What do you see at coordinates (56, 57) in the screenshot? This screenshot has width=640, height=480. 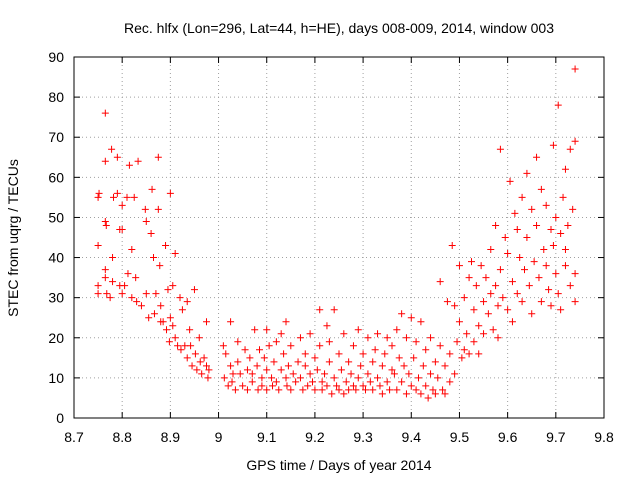 I see `y-tick-label: 90` at bounding box center [56, 57].